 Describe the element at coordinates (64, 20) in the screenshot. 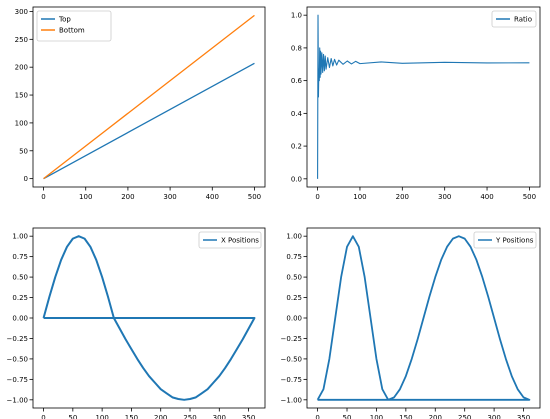

I see `legend-label: Top` at that location.